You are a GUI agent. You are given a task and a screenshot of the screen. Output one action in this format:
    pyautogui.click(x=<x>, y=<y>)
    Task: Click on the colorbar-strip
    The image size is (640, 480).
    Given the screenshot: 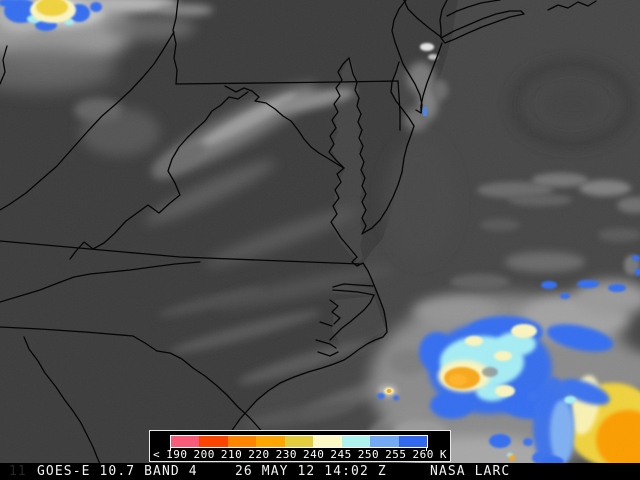 What is the action you would take?
    pyautogui.click(x=299, y=441)
    